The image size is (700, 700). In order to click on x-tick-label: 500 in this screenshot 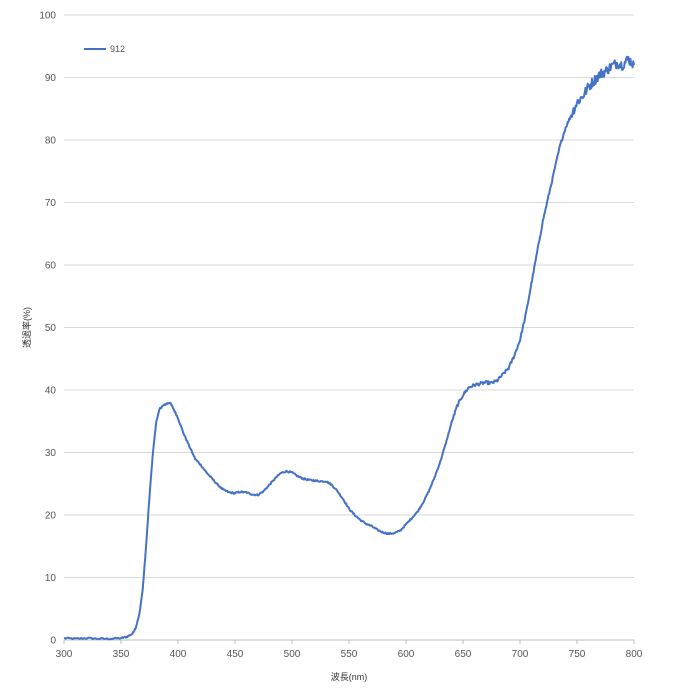, I will do `click(292, 654)`.